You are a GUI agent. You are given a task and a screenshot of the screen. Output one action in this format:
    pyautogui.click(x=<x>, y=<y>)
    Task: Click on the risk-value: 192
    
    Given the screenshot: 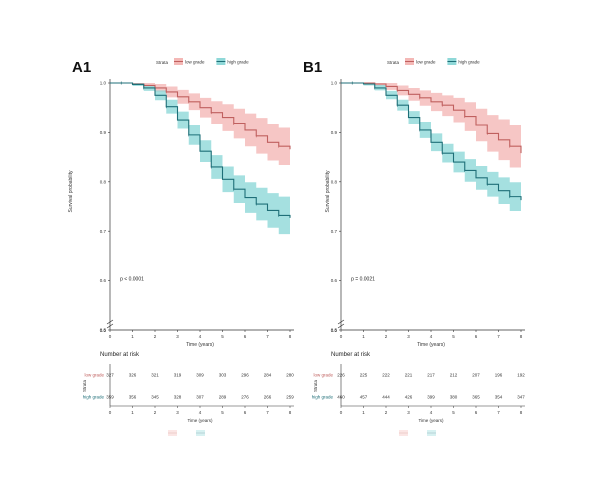 What is the action you would take?
    pyautogui.click(x=521, y=375)
    